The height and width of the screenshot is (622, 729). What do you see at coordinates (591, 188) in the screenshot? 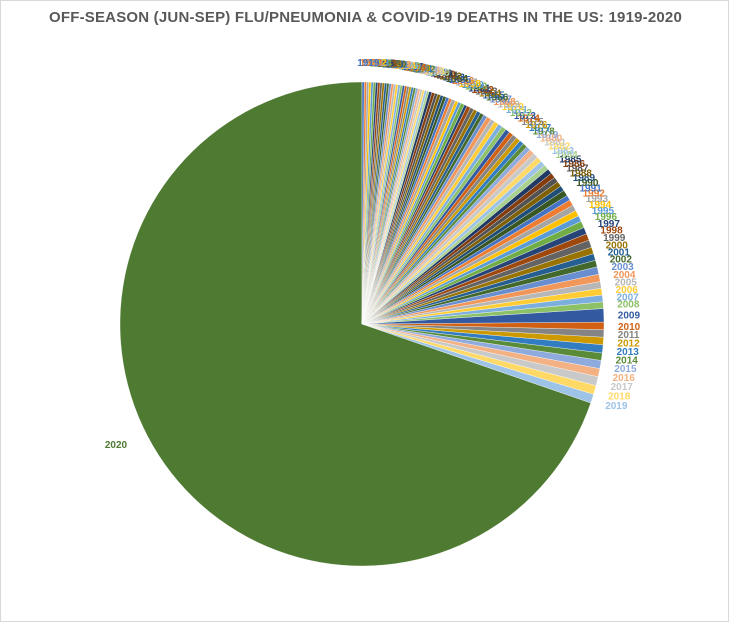
I see `slice-label-1991: 1991` at bounding box center [591, 188].